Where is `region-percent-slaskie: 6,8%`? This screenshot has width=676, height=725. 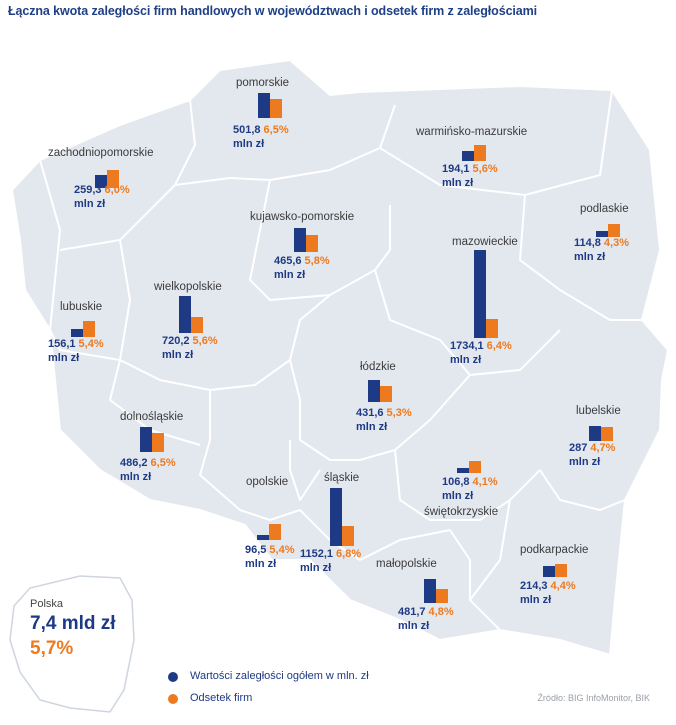
region-percent-slaskie: 6,8% is located at coordinates (349, 554).